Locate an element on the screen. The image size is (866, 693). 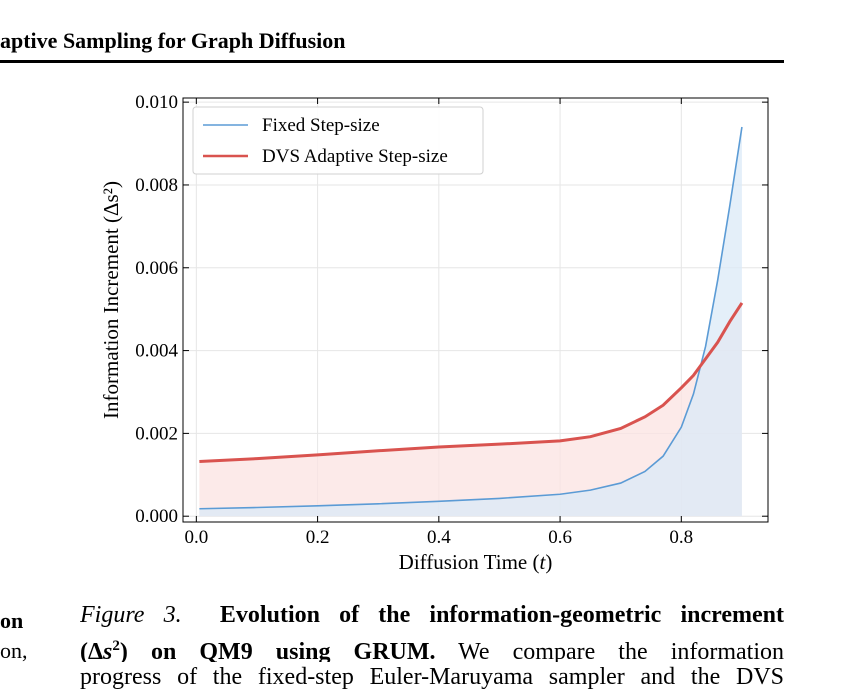
y-tick-label: 0.000 is located at coordinates (156, 516).